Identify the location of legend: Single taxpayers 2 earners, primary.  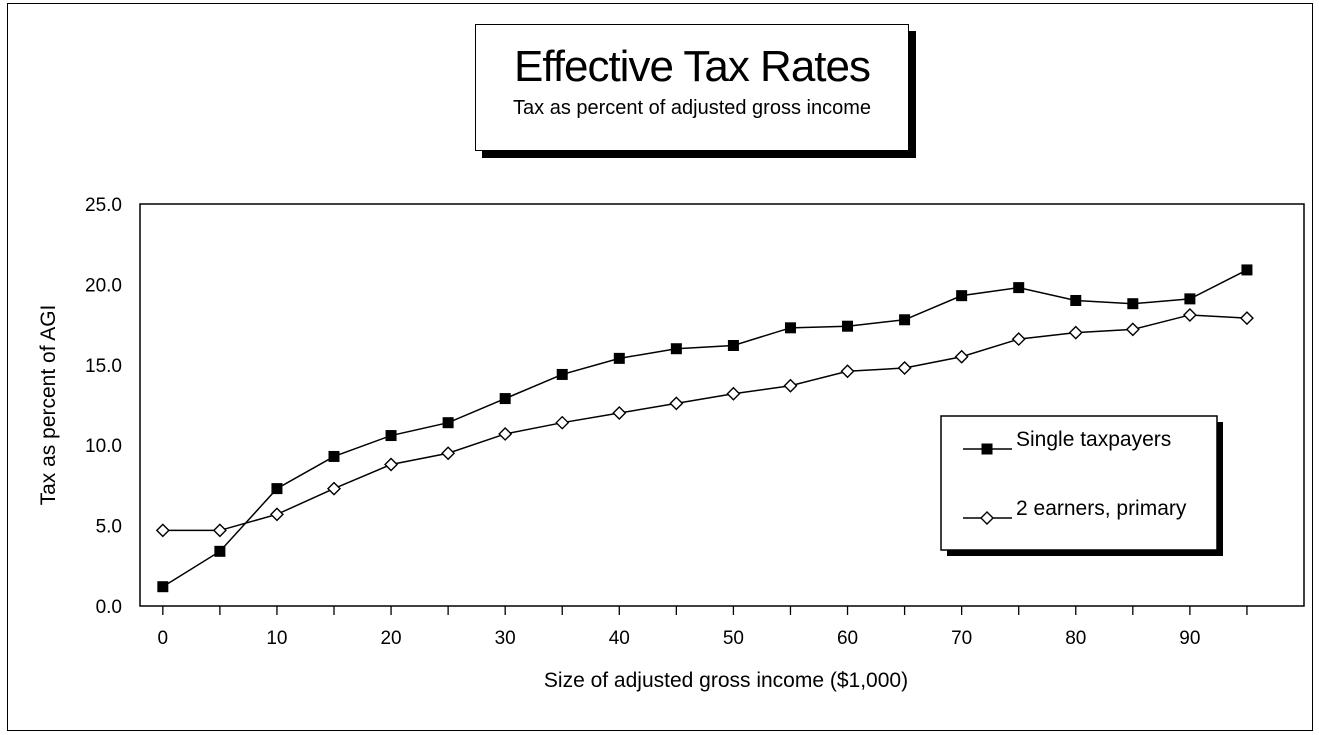
(1081, 485).